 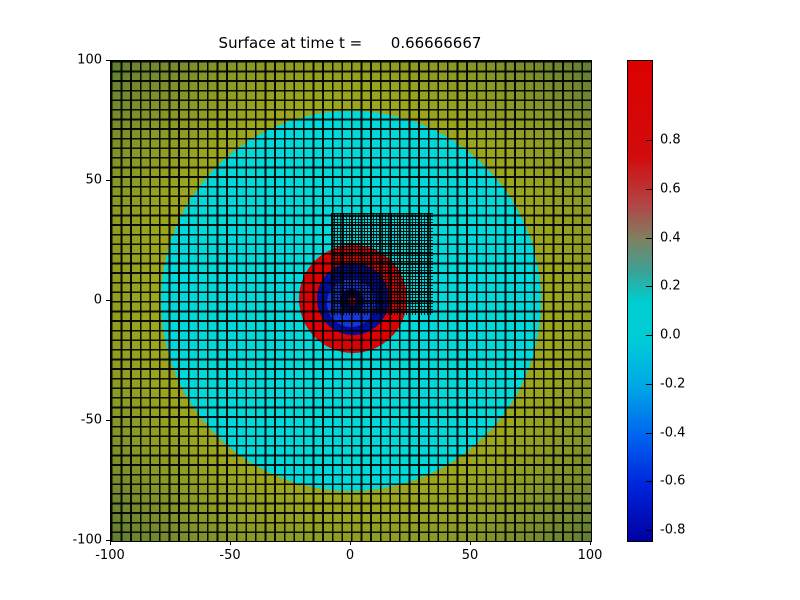 What do you see at coordinates (670, 335) in the screenshot?
I see `colorbar-tick-label: 0.0` at bounding box center [670, 335].